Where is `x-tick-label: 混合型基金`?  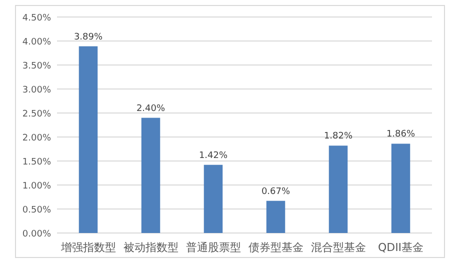 x-tick-label: 混合型基金 is located at coordinates (338, 247).